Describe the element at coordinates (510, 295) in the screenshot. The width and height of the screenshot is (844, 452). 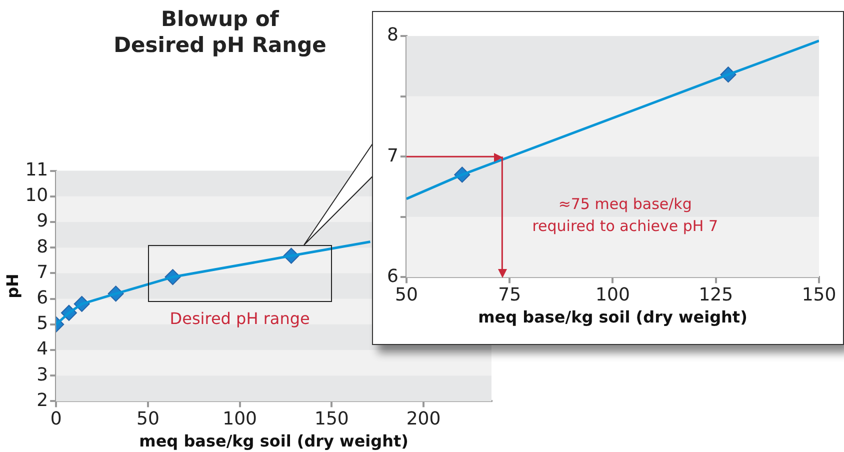
I see `x-tick-label: 75` at that location.